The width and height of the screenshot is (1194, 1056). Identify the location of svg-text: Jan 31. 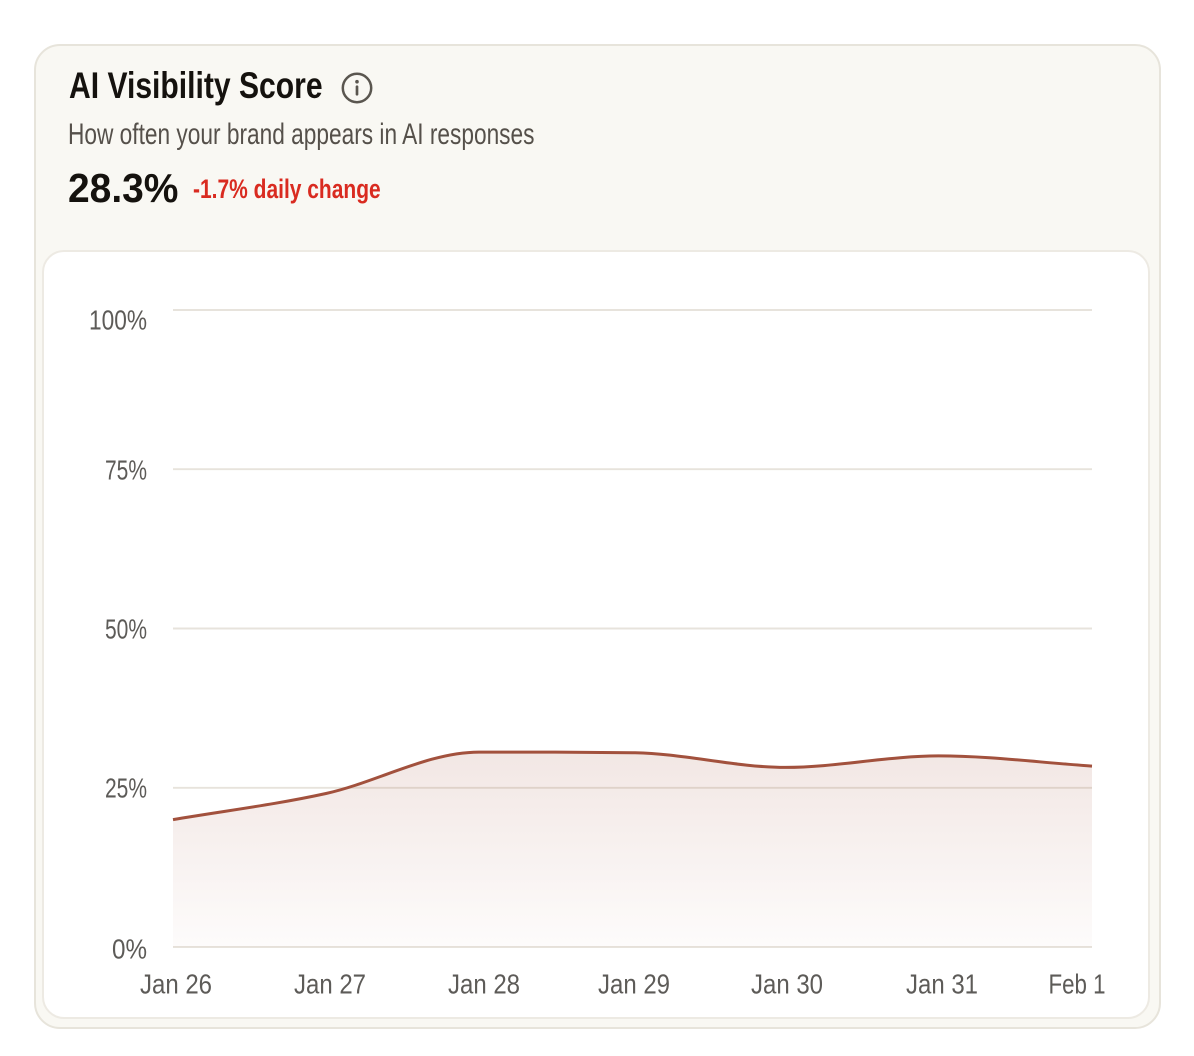
(942, 984).